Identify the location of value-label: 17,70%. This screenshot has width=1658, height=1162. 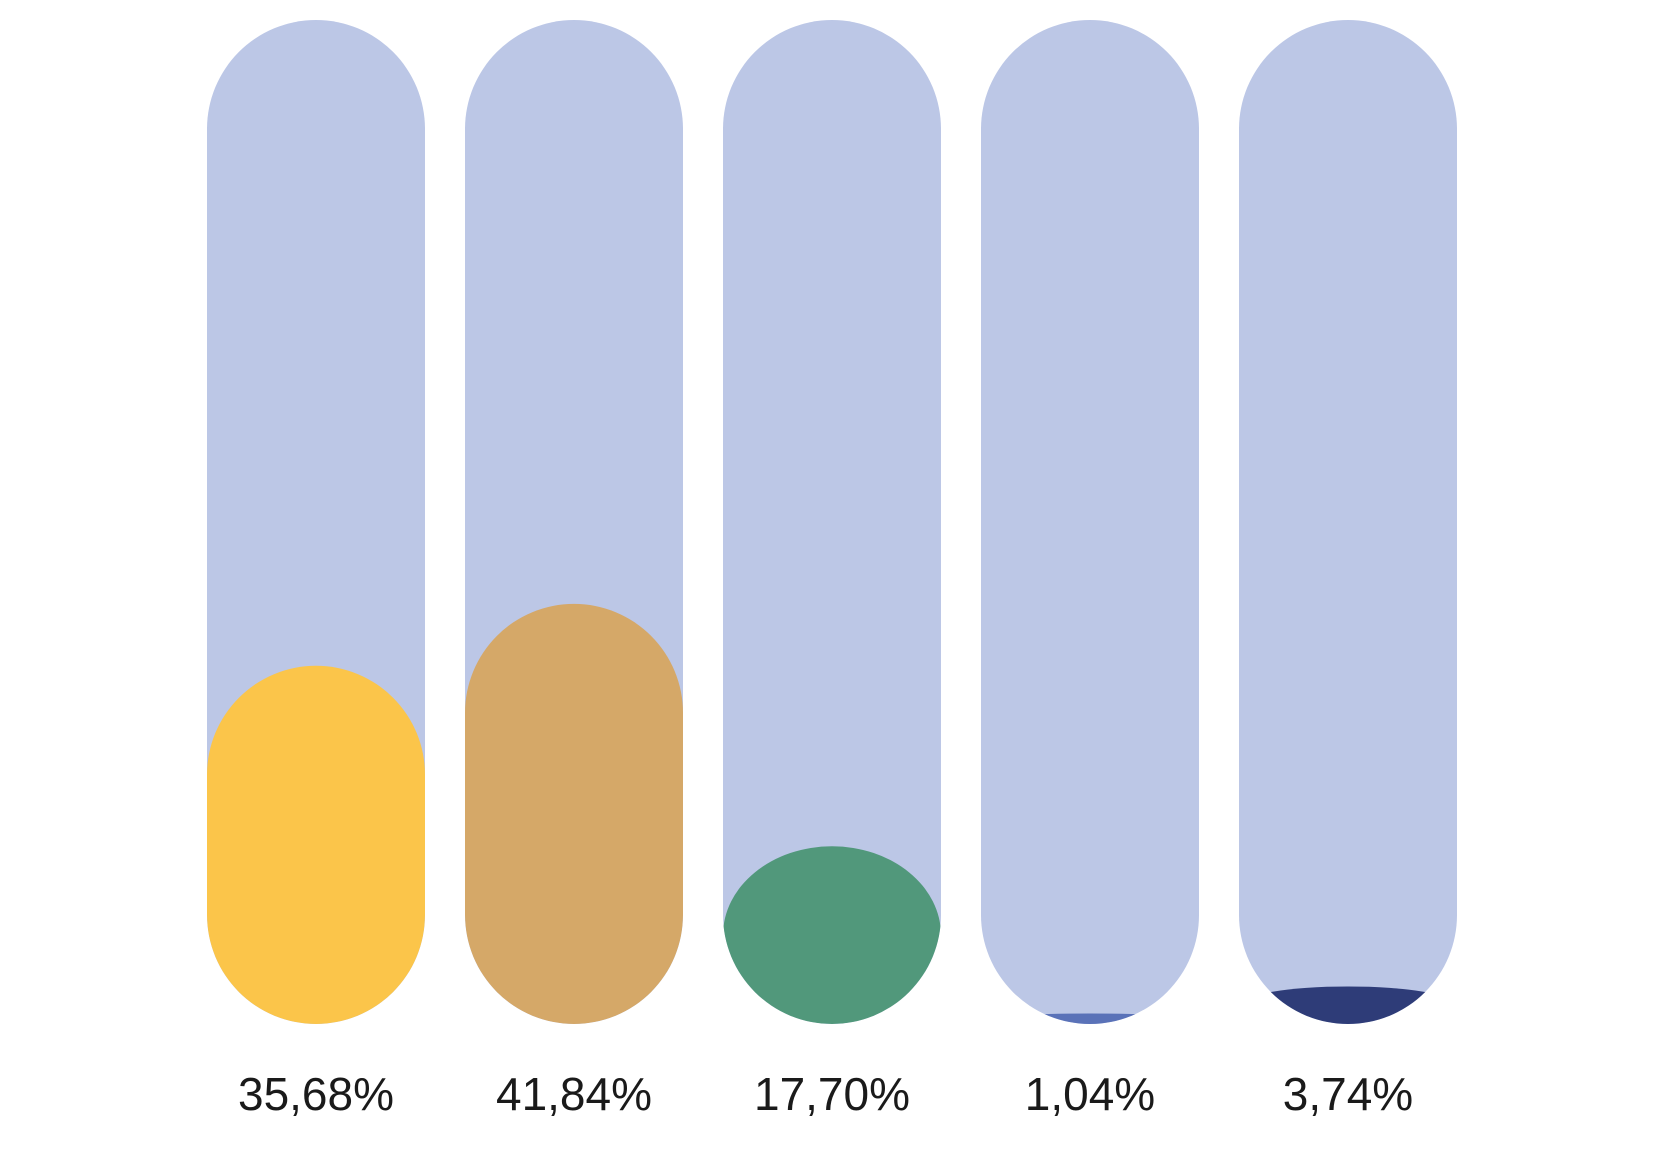
(832, 1094).